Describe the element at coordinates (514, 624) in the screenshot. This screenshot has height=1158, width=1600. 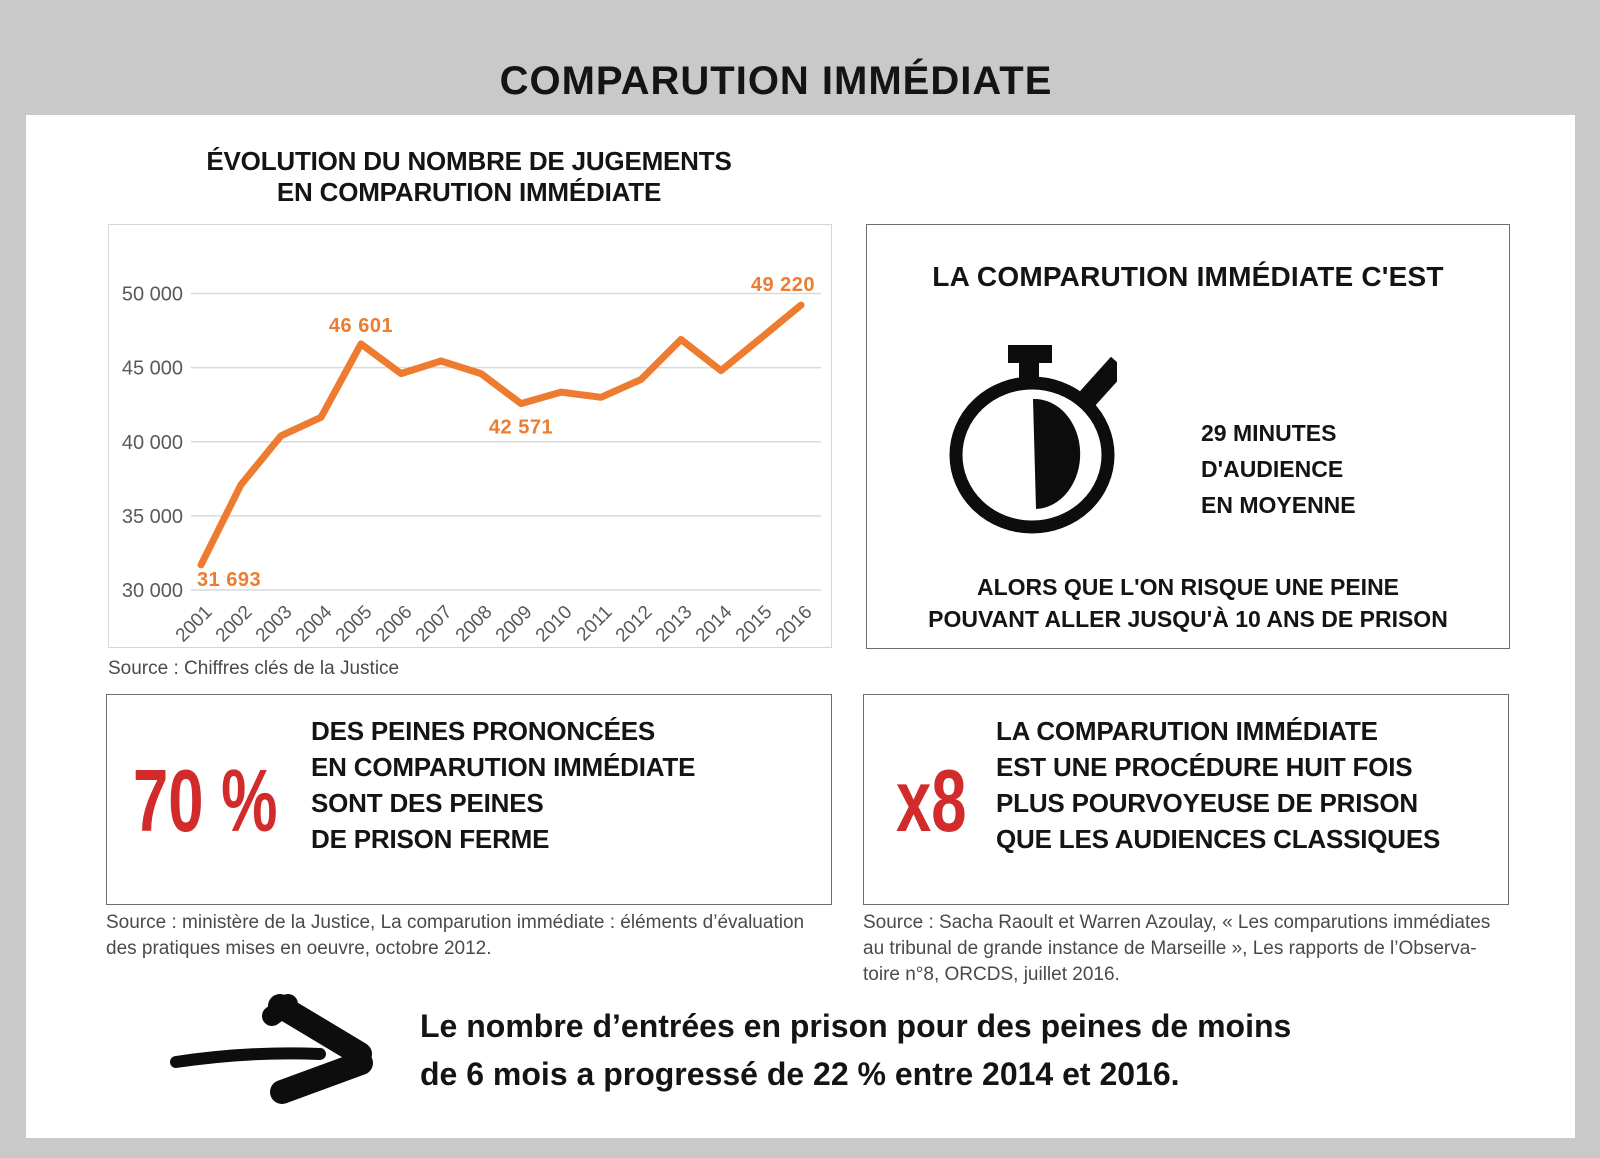
I see `svg-text: 2009` at that location.